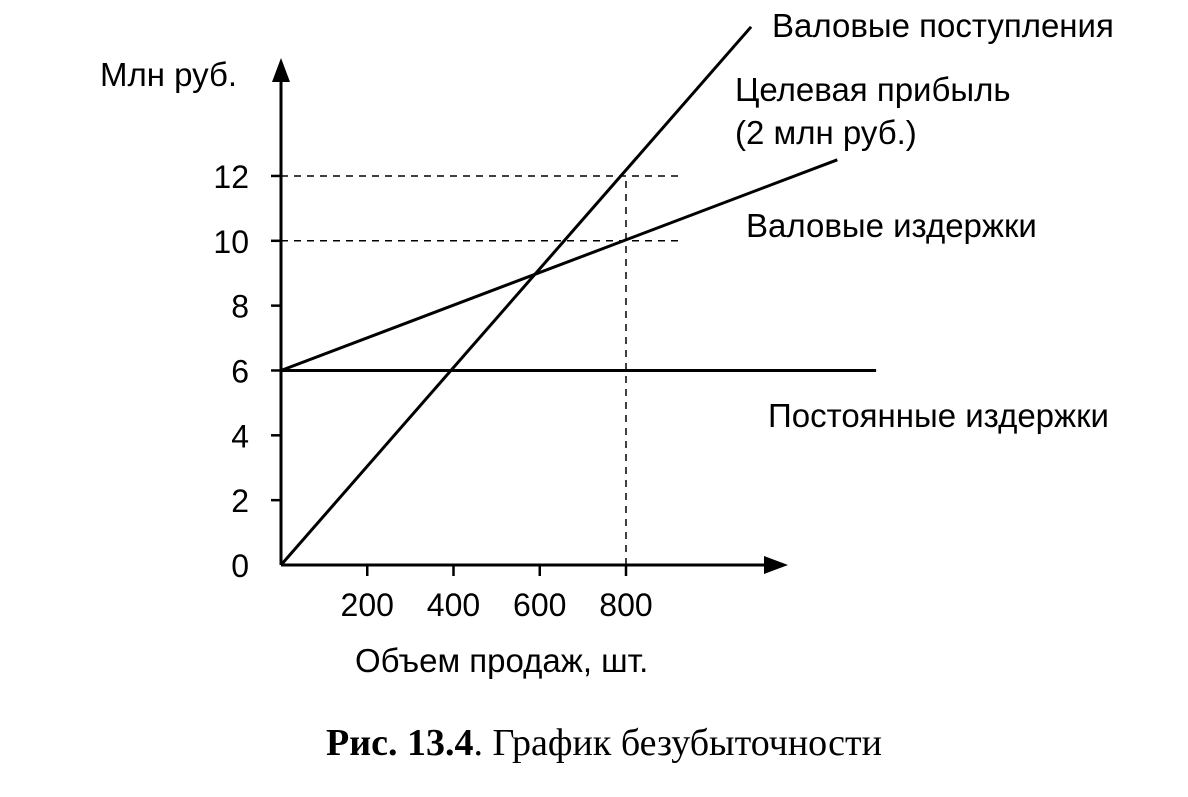 The width and height of the screenshot is (1188, 797). Describe the element at coordinates (240, 371) in the screenshot. I see `y-tick-label-6: 6` at that location.